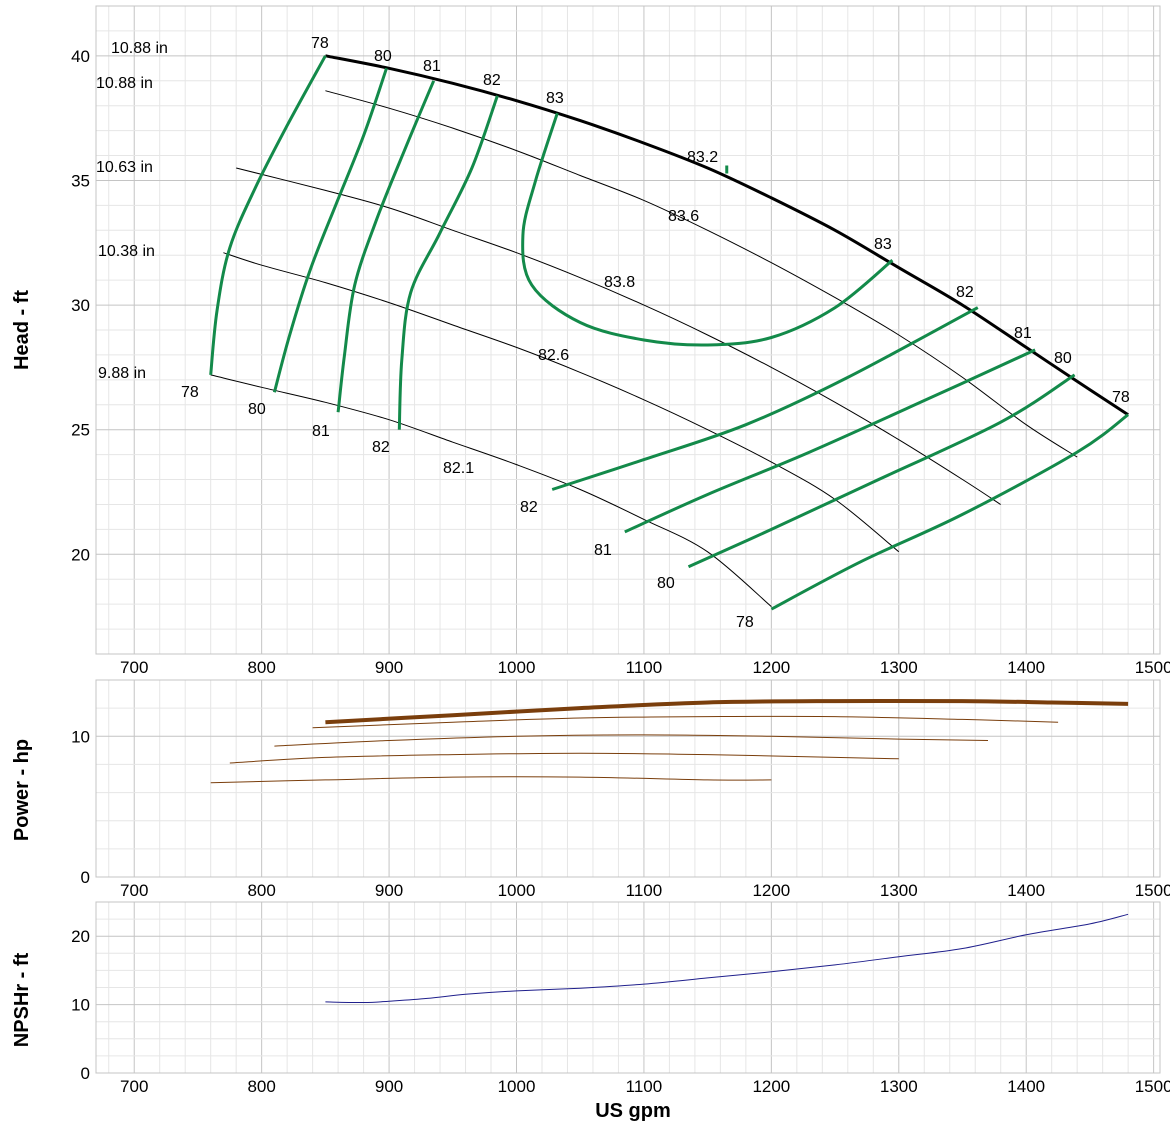  Describe the element at coordinates (553, 355) in the screenshot. I see `efficiency-point-label: 82.6` at that location.